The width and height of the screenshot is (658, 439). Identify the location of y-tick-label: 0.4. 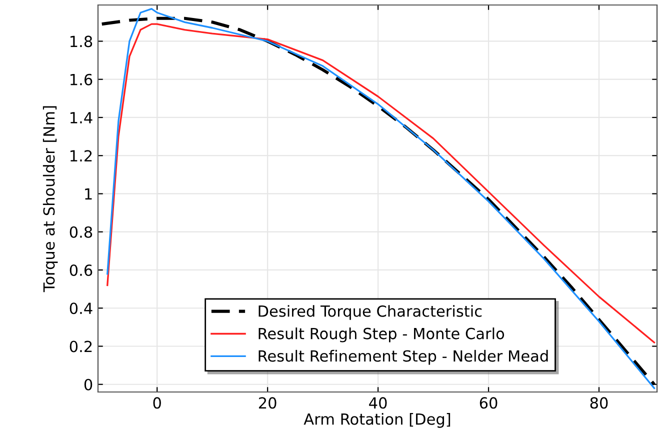
(81, 308).